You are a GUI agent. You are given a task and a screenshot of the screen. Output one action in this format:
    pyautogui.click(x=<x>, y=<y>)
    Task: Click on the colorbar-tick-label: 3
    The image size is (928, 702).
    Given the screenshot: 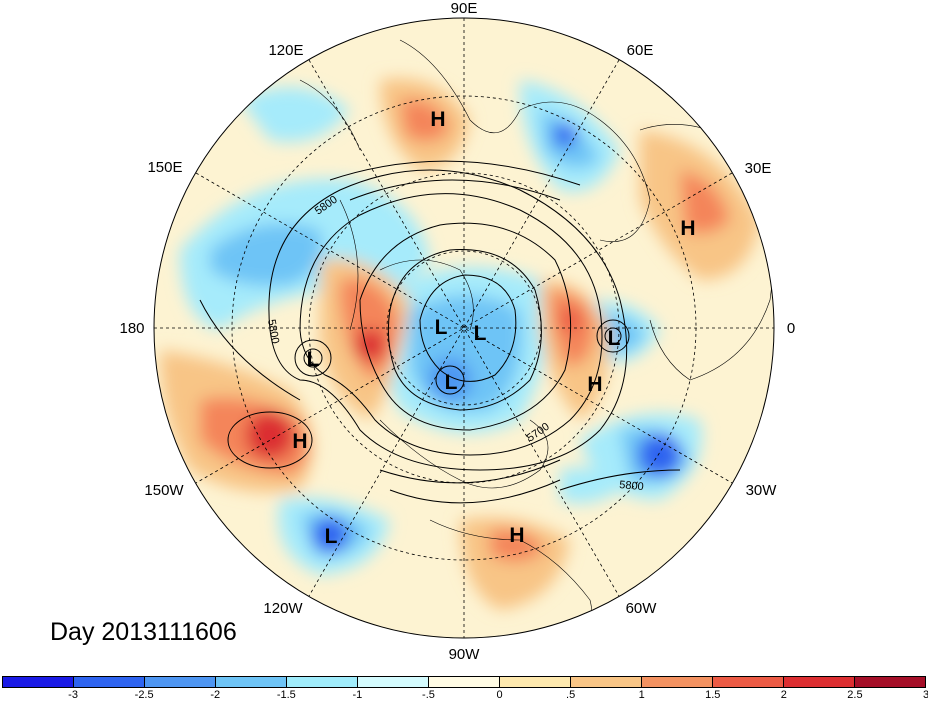 What is the action you would take?
    pyautogui.click(x=925, y=695)
    